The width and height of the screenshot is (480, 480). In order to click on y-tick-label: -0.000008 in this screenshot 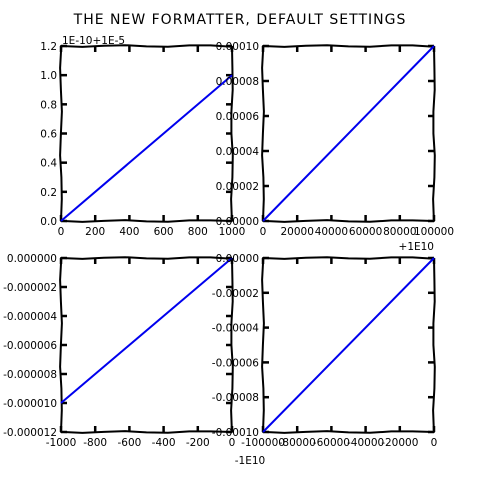, I will do `click(30, 375)`.